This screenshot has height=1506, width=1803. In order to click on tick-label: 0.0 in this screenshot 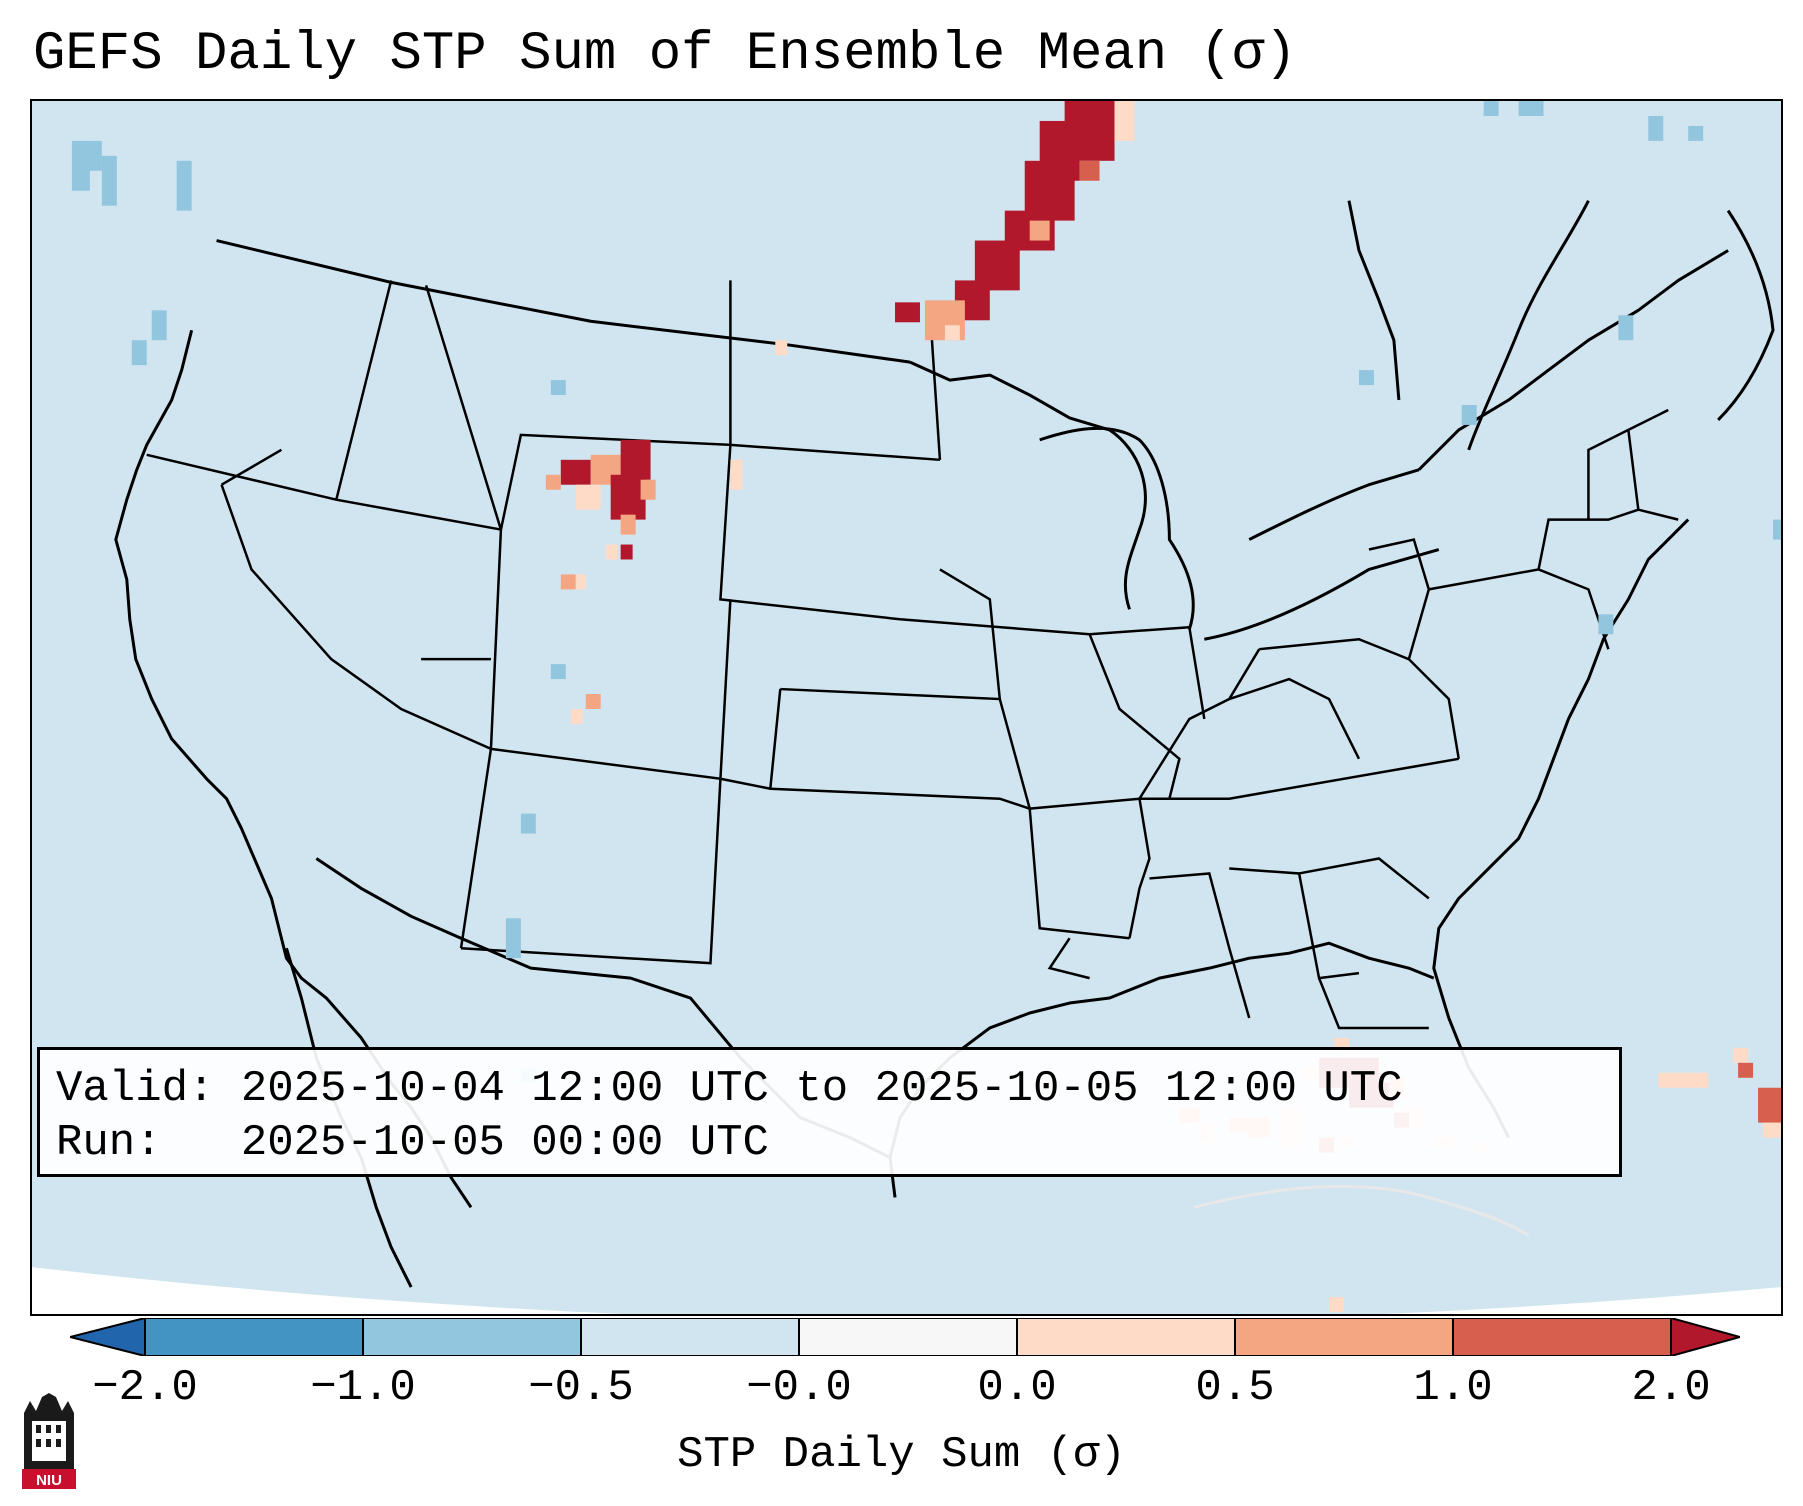, I will do `click(1017, 1388)`.